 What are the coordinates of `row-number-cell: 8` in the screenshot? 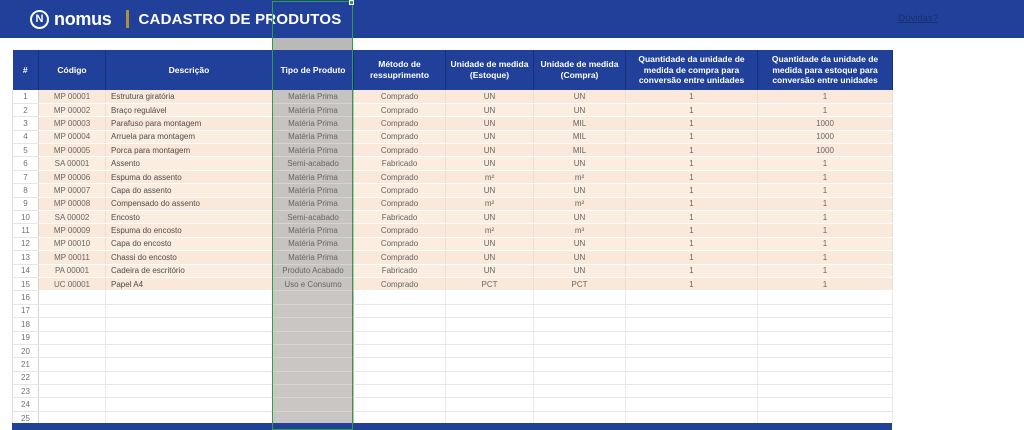 It's located at (25, 190).